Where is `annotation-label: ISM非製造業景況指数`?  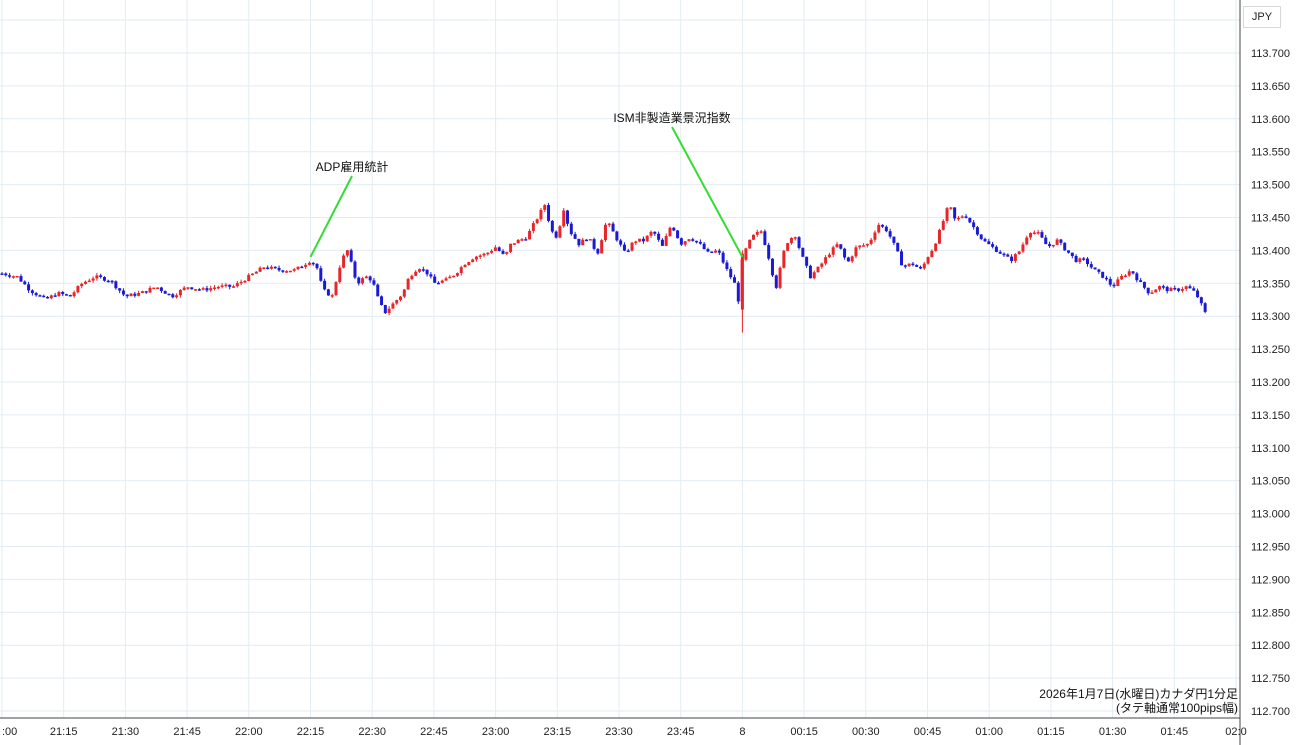 annotation-label: ISM非製造業景況指数 is located at coordinates (671, 117).